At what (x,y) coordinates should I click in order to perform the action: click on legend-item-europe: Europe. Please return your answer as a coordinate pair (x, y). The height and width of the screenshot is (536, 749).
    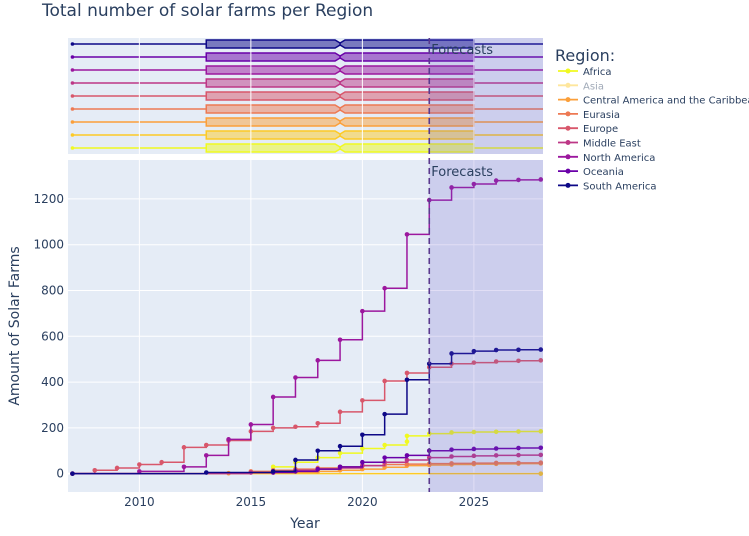
    Looking at the image, I should click on (588, 129).